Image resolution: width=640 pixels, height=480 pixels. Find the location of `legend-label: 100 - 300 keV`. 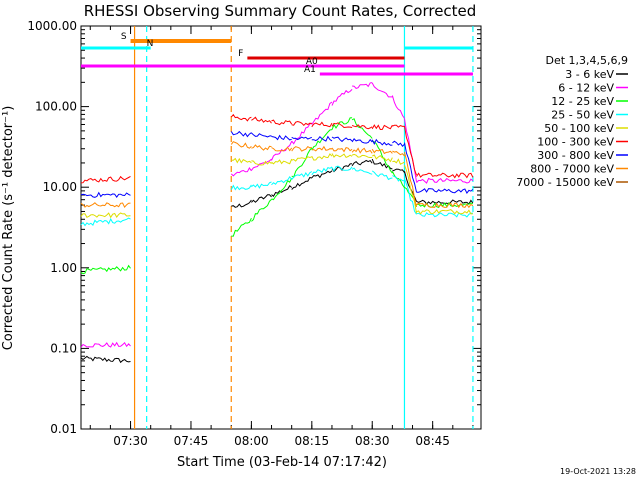

legend-label: 100 - 300 keV is located at coordinates (575, 142).